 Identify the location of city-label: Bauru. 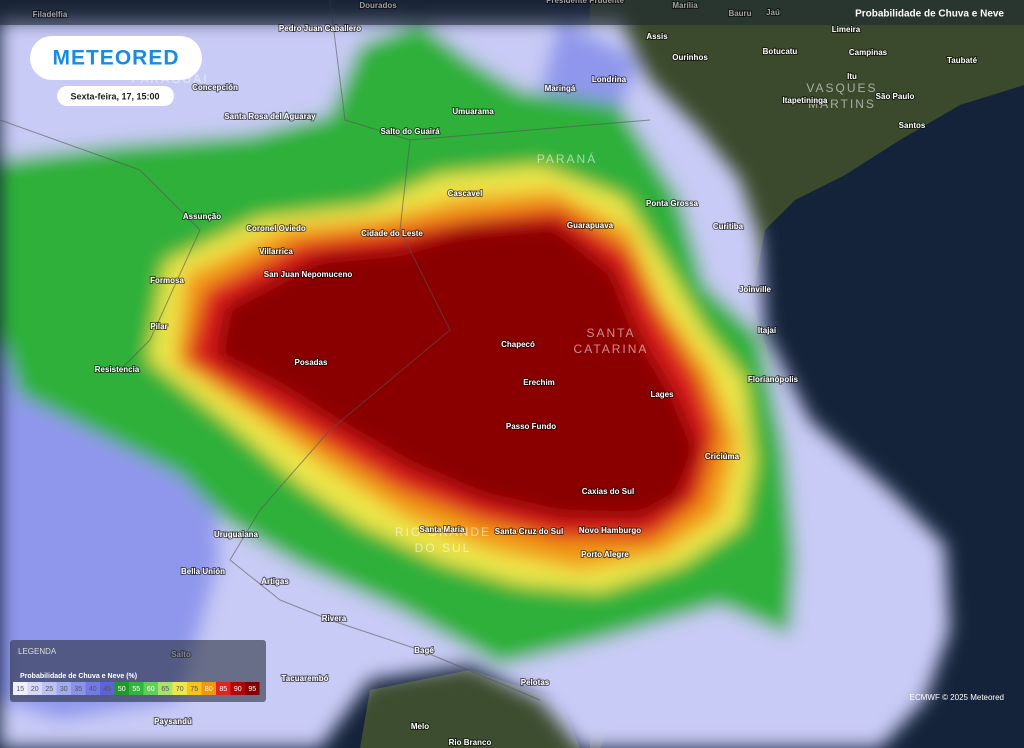
(739, 13).